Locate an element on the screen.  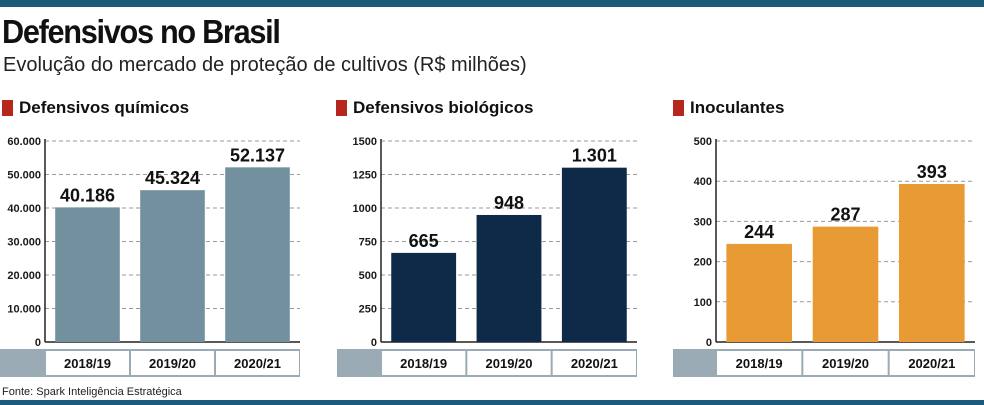
chart-title-inoculantes: Inoculantes is located at coordinates (728, 108).